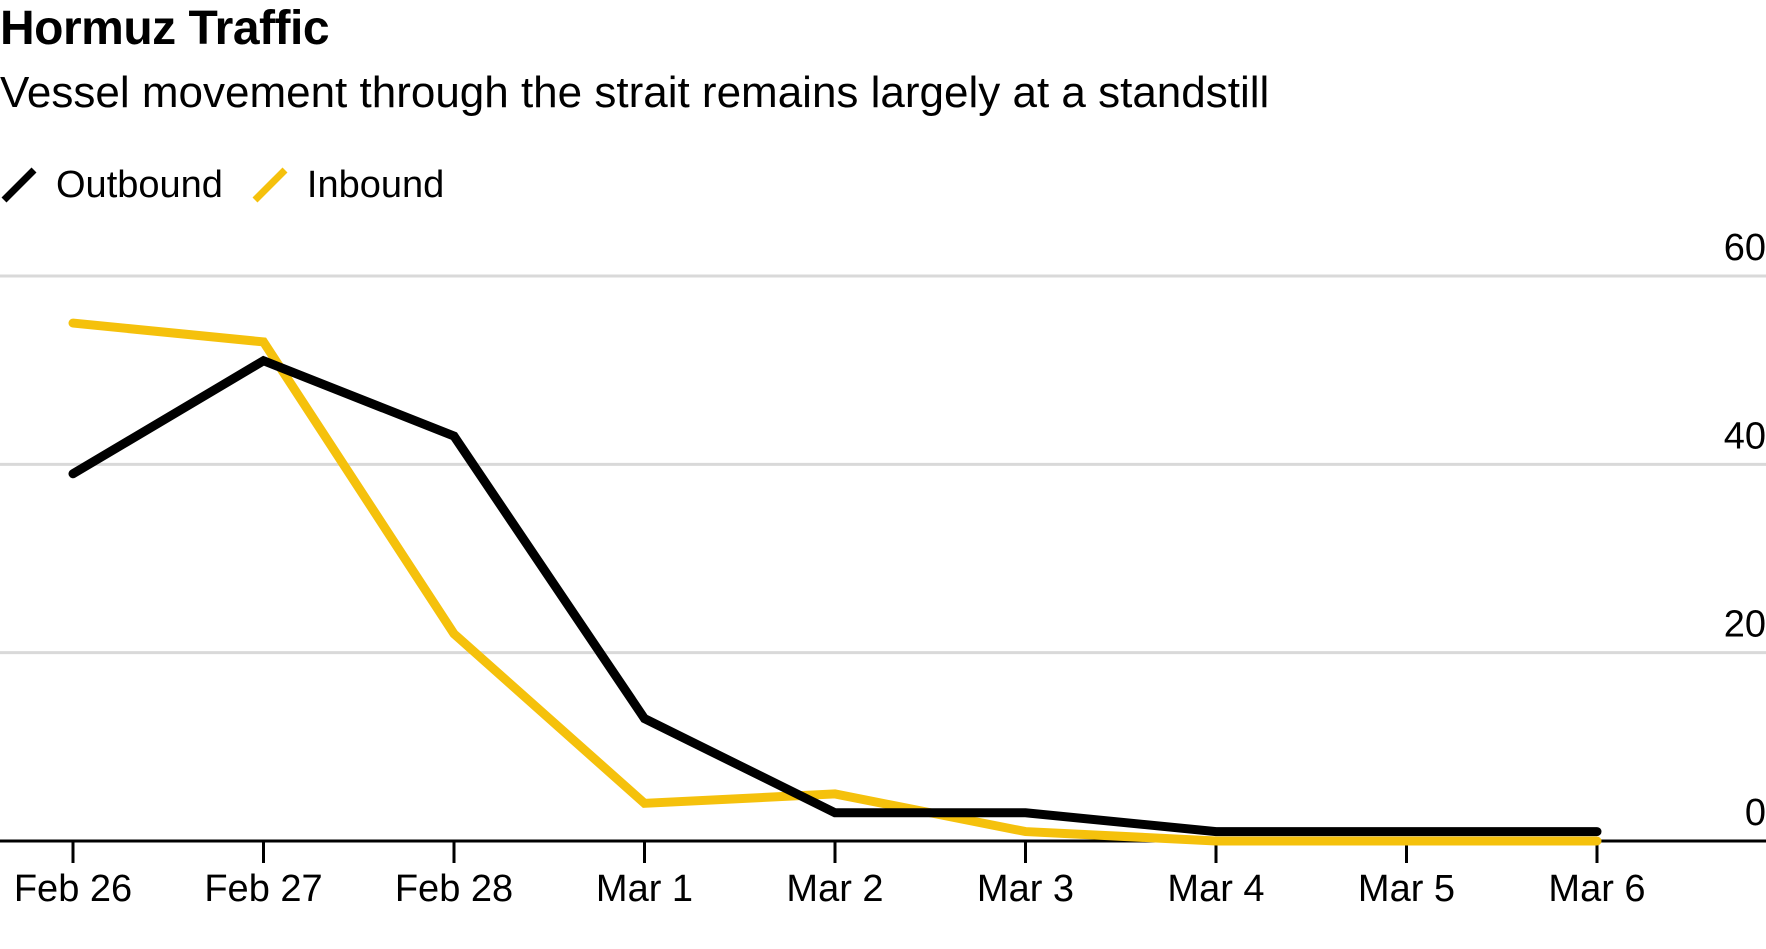 This screenshot has width=1766, height=949. Describe the element at coordinates (165, 28) in the screenshot. I see `chart-title: Hormuz Traffic` at that location.